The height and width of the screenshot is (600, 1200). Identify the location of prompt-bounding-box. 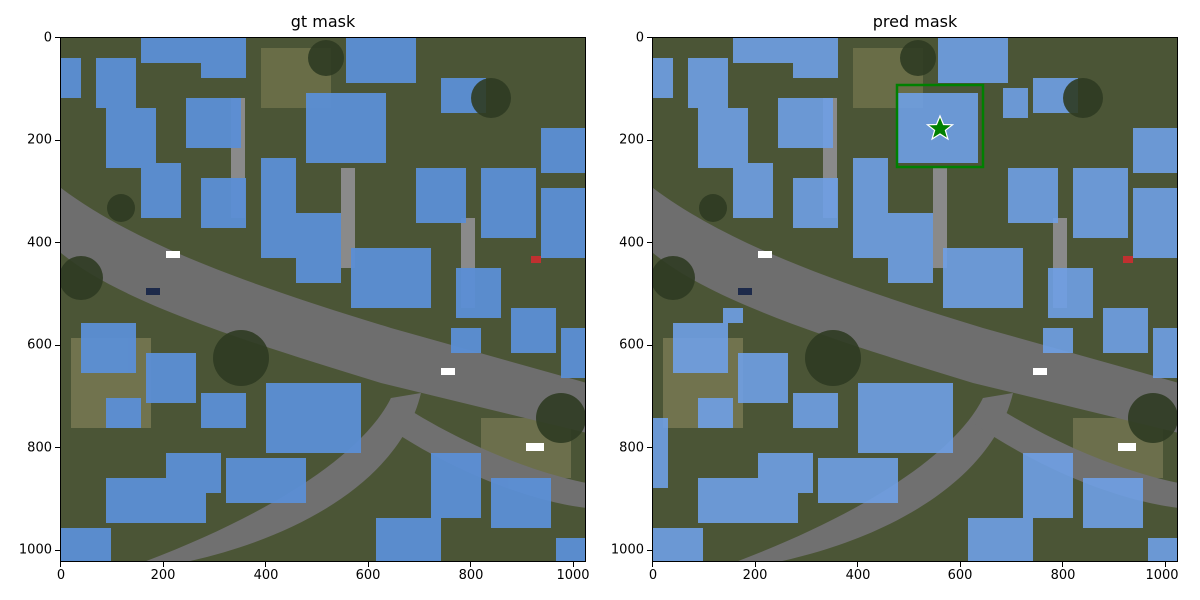
(940, 126).